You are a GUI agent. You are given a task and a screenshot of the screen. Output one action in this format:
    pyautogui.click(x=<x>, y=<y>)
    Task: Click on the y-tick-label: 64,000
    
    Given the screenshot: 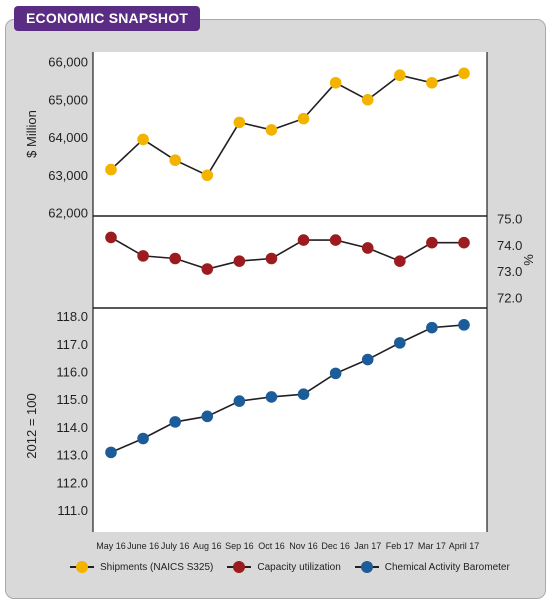 What is the action you would take?
    pyautogui.click(x=68, y=137)
    